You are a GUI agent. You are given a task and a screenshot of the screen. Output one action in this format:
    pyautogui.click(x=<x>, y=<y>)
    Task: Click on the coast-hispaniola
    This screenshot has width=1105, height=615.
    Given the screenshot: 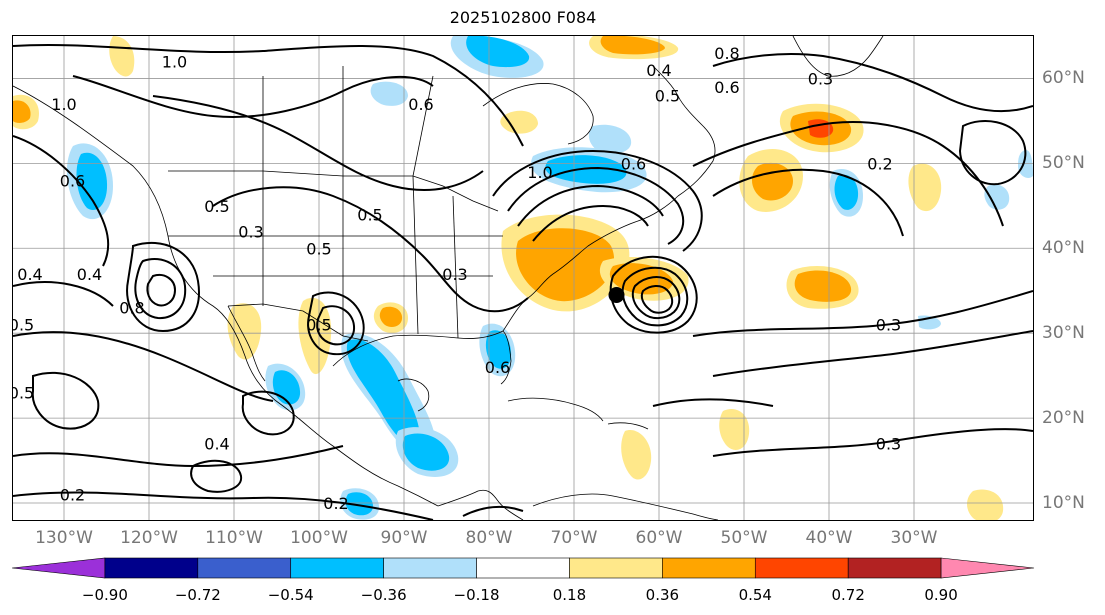 What is the action you would take?
    pyautogui.click(x=628, y=426)
    